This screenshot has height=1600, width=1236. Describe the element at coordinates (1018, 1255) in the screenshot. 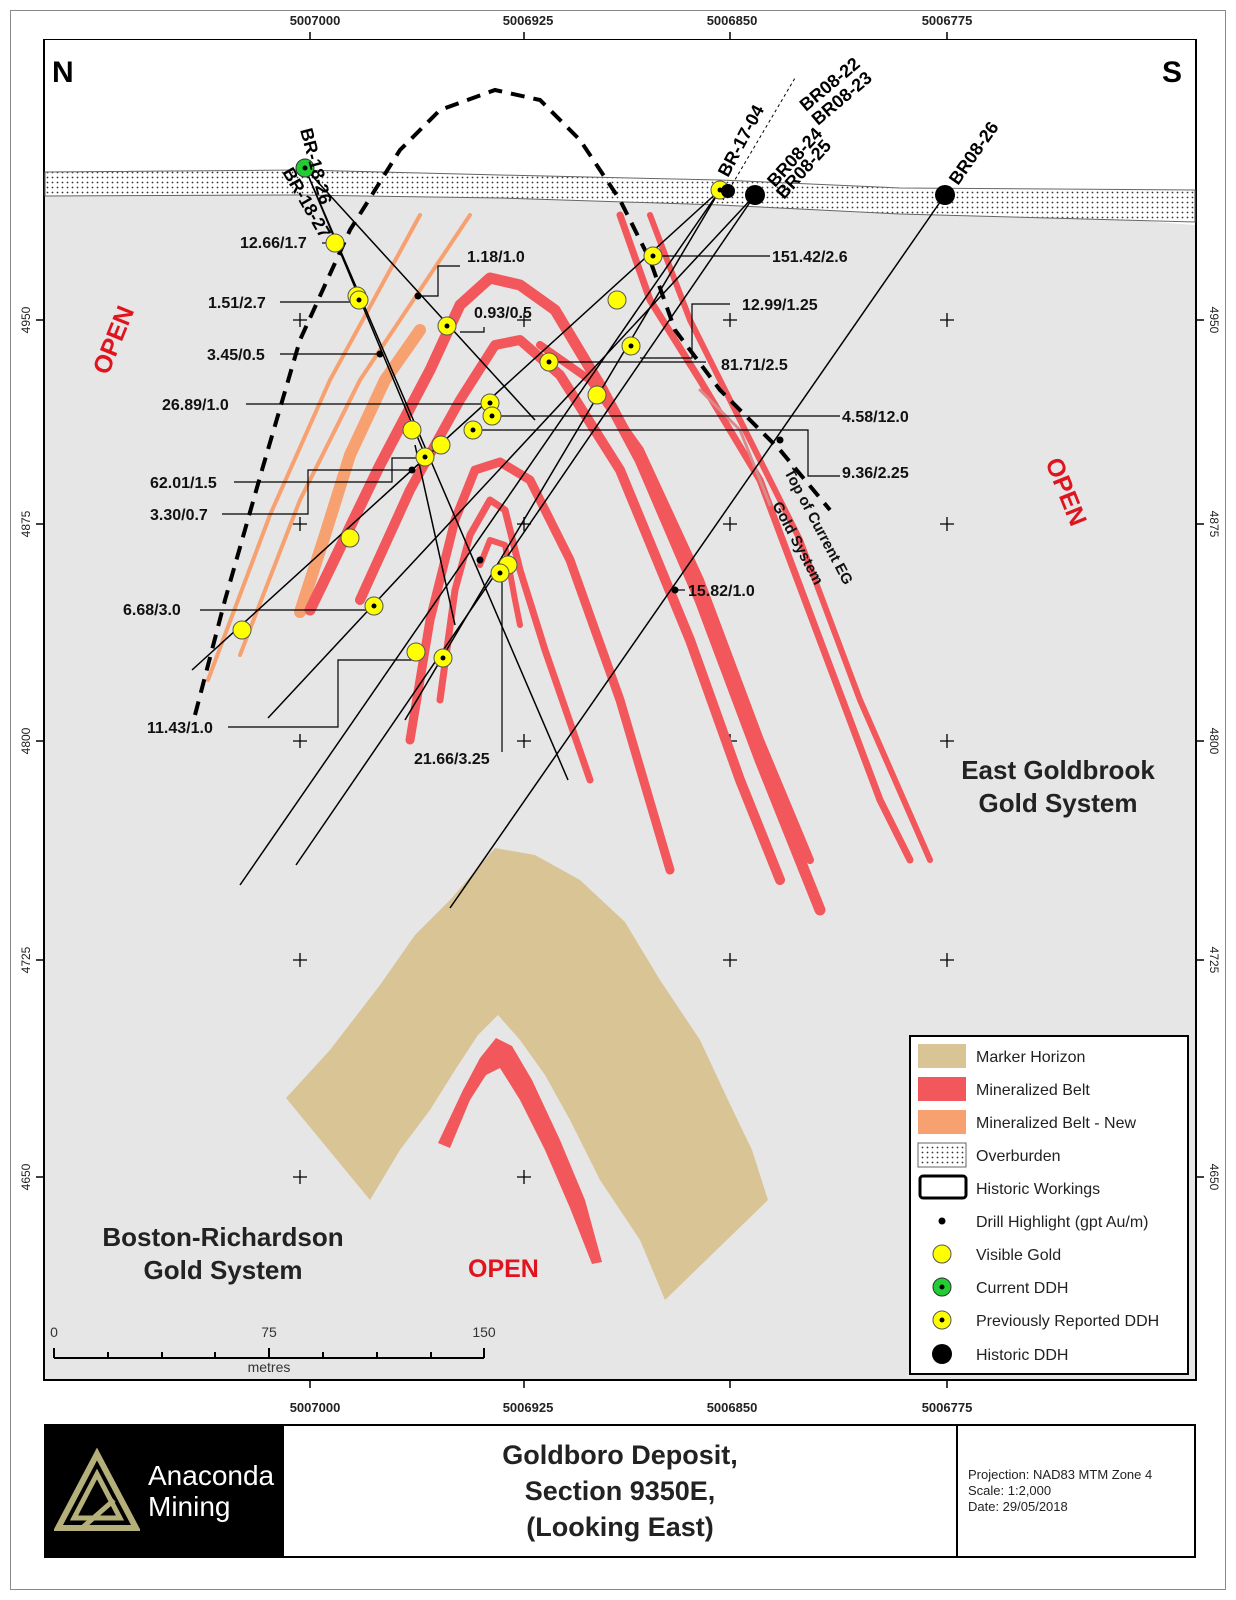

I see `legend-label: Visible Gold` at that location.